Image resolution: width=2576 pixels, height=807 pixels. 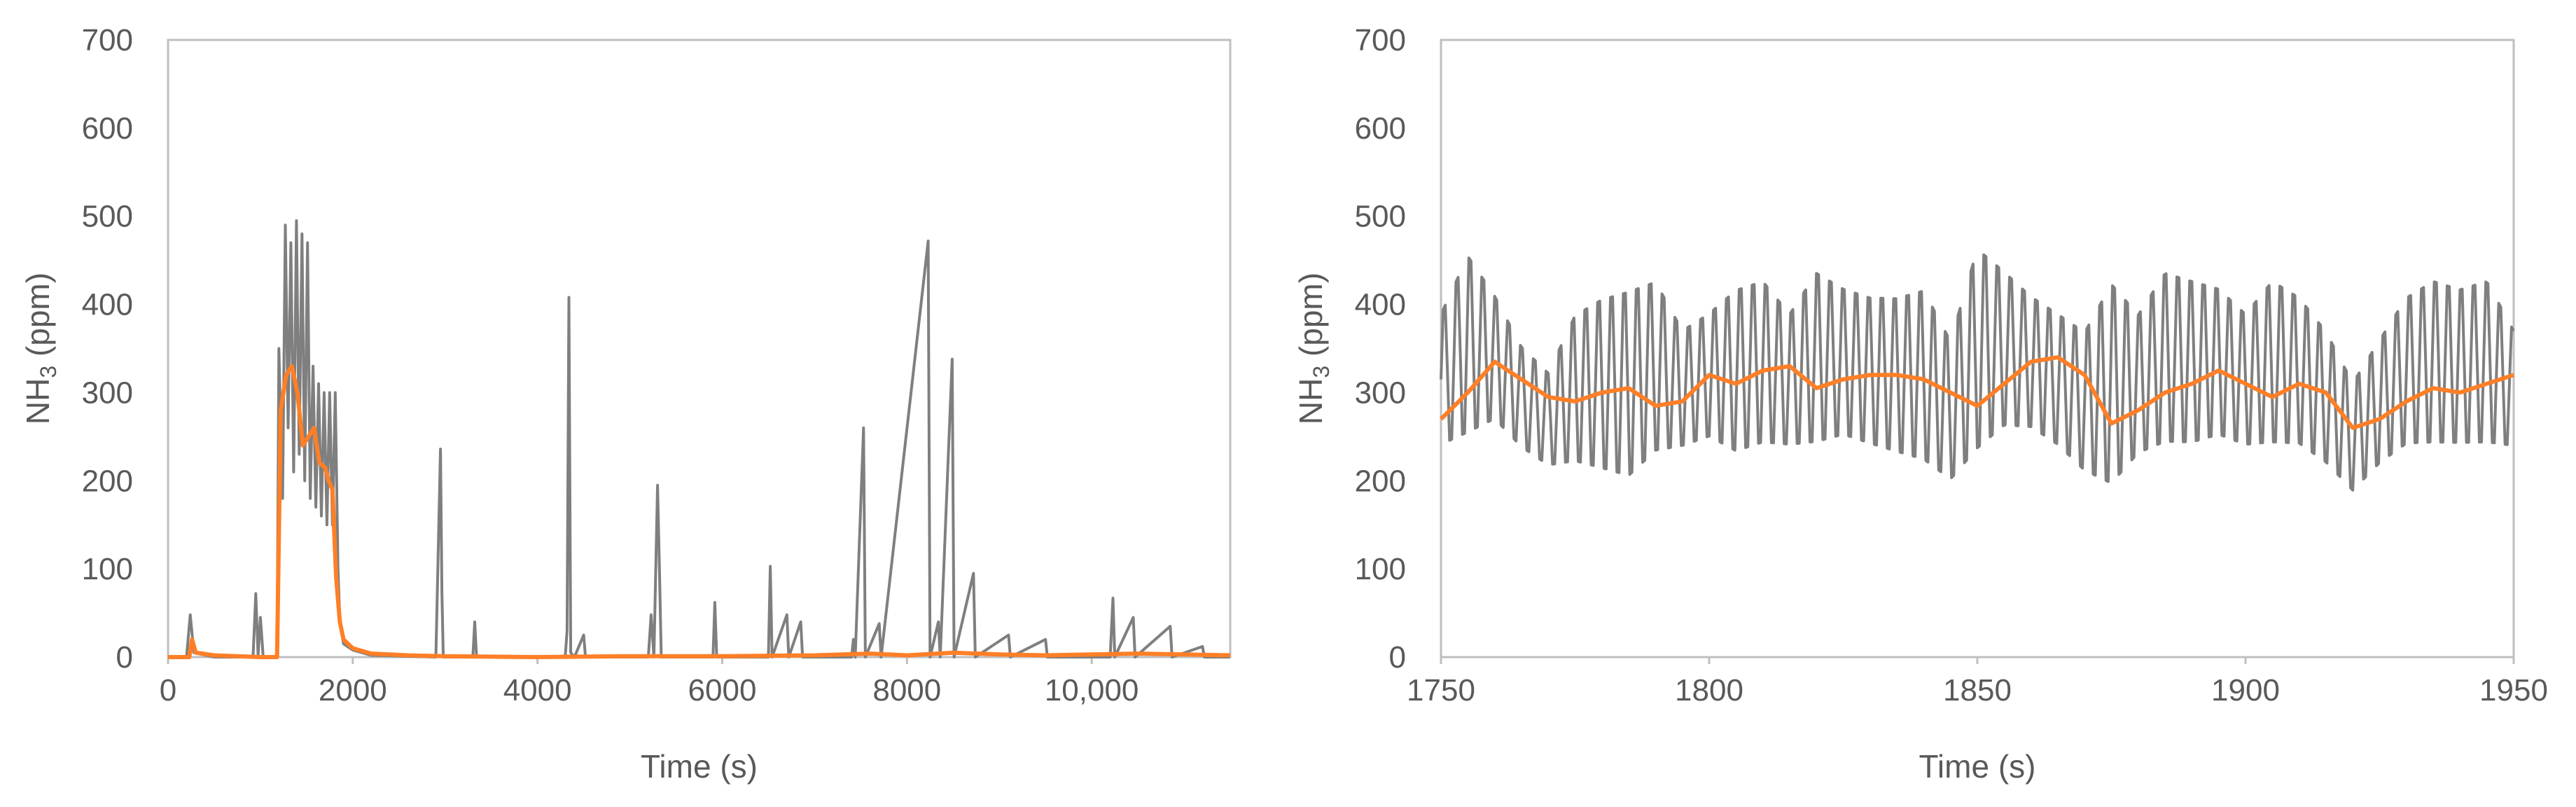 I want to click on x-tick-label: 10,000, so click(x=1092, y=690).